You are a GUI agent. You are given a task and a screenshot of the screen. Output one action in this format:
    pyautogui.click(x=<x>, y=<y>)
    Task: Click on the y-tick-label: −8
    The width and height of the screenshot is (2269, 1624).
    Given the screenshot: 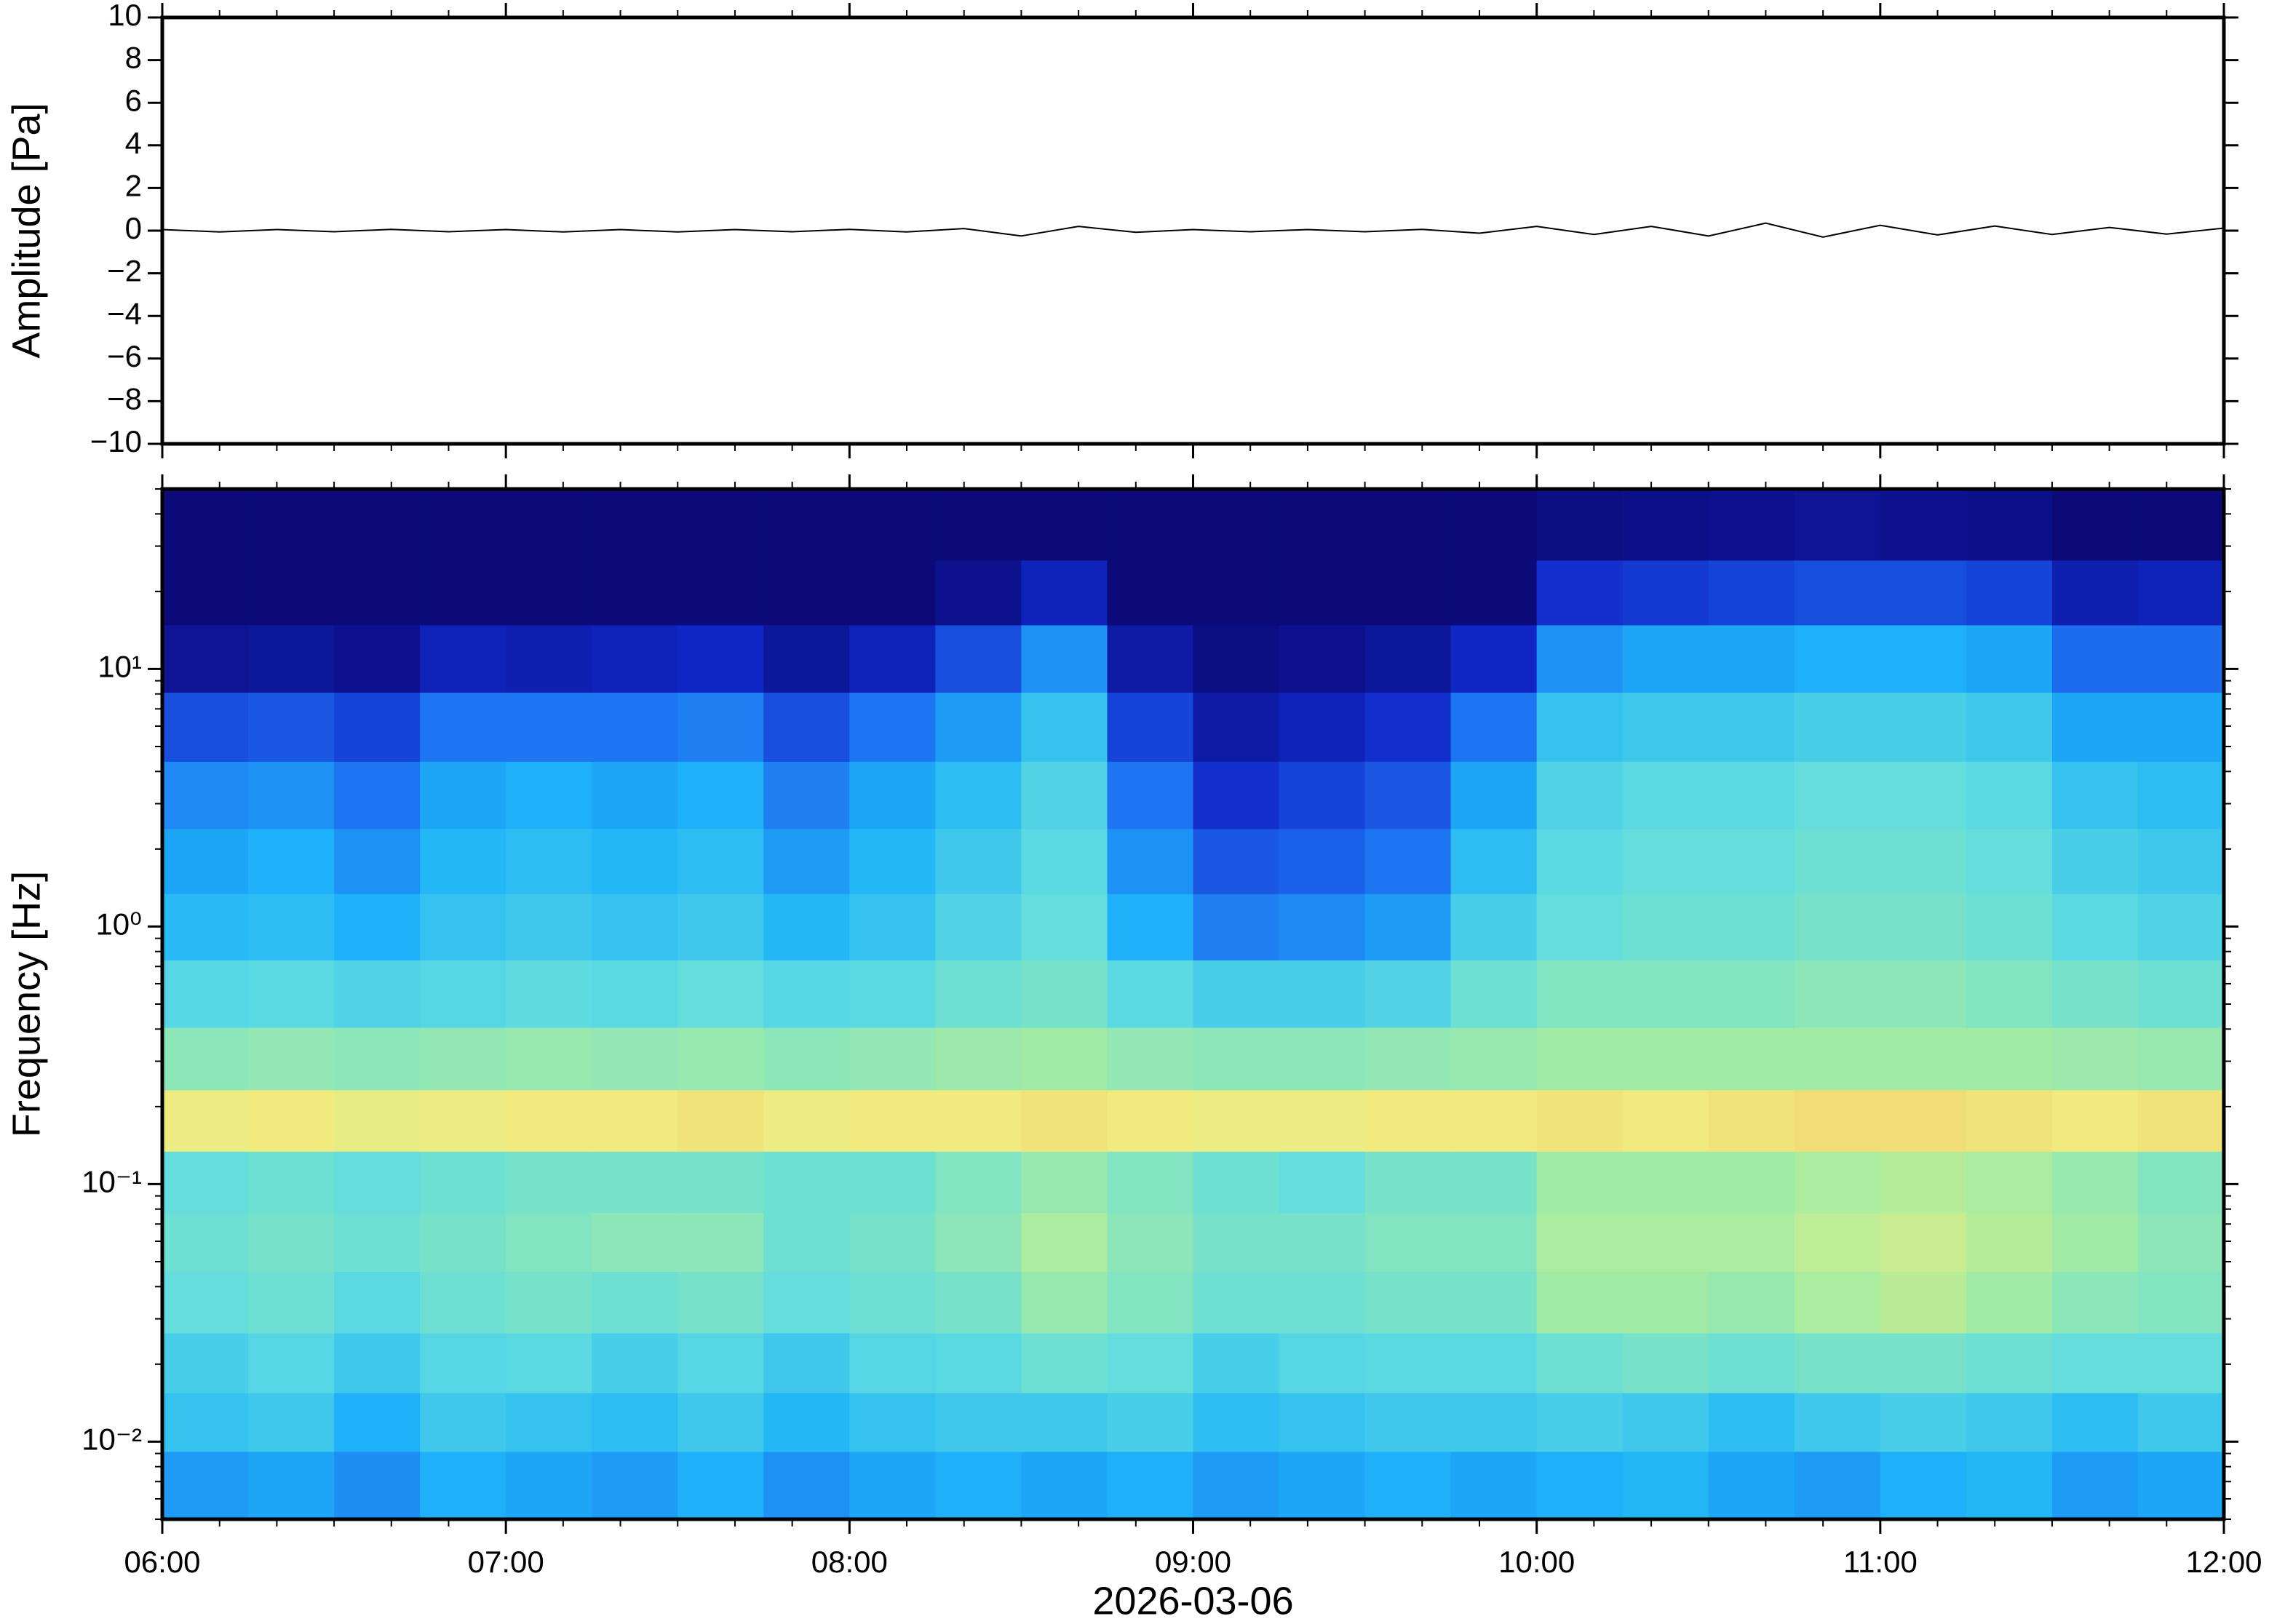 What is the action you would take?
    pyautogui.click(x=125, y=398)
    